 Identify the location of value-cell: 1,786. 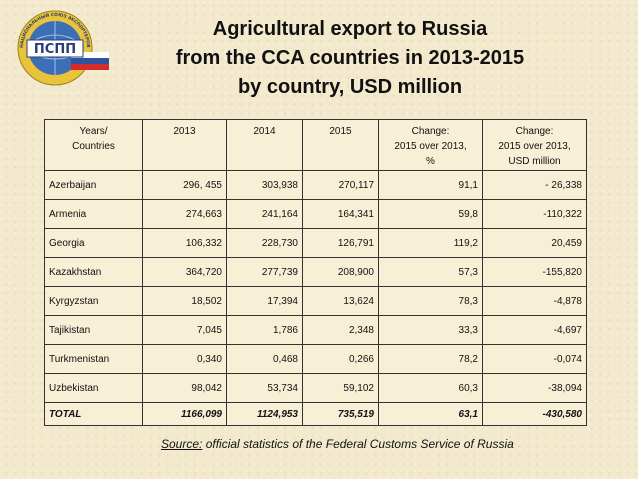
(264, 330).